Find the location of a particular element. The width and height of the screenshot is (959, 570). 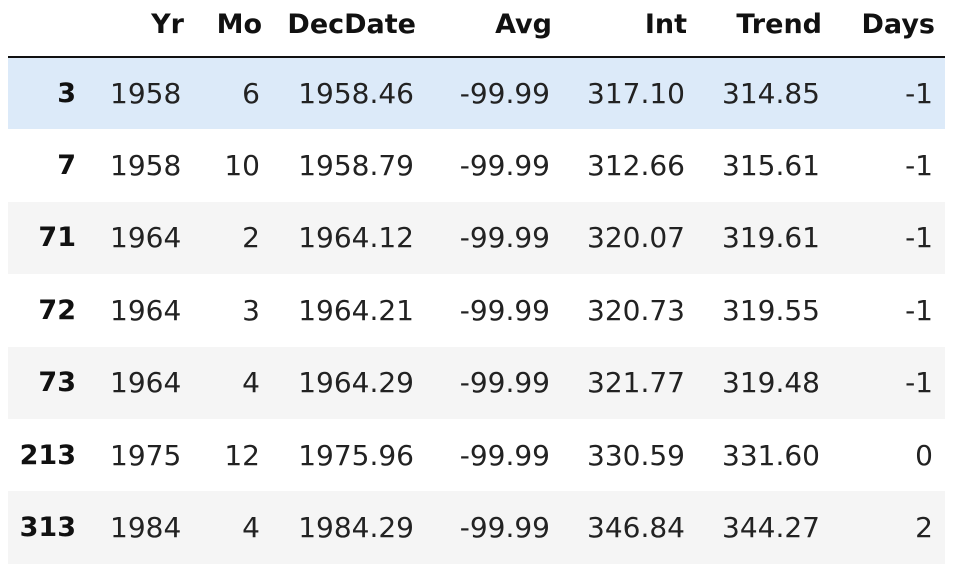

cell-trend: 319.55 is located at coordinates (771, 310).